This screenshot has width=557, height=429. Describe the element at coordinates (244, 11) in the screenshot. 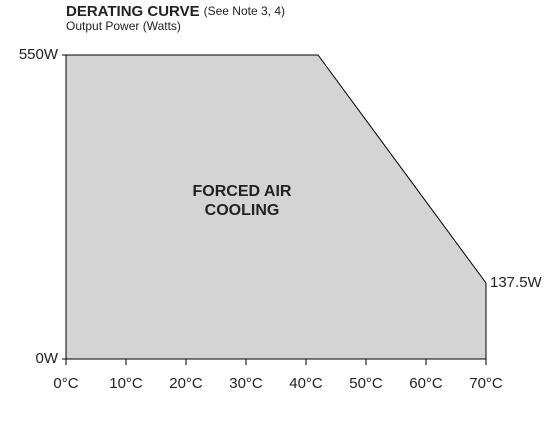

I see `title-note: (See Note 3, 4)` at that location.